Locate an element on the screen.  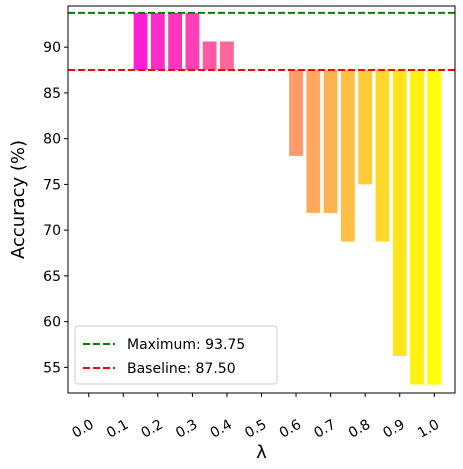
x-axis-ticks: 0.0 0.1 0.2 0.3 0.4 0.5 0.6 0.7 0.8 0.9 1.0 is located at coordinates (255, 417).